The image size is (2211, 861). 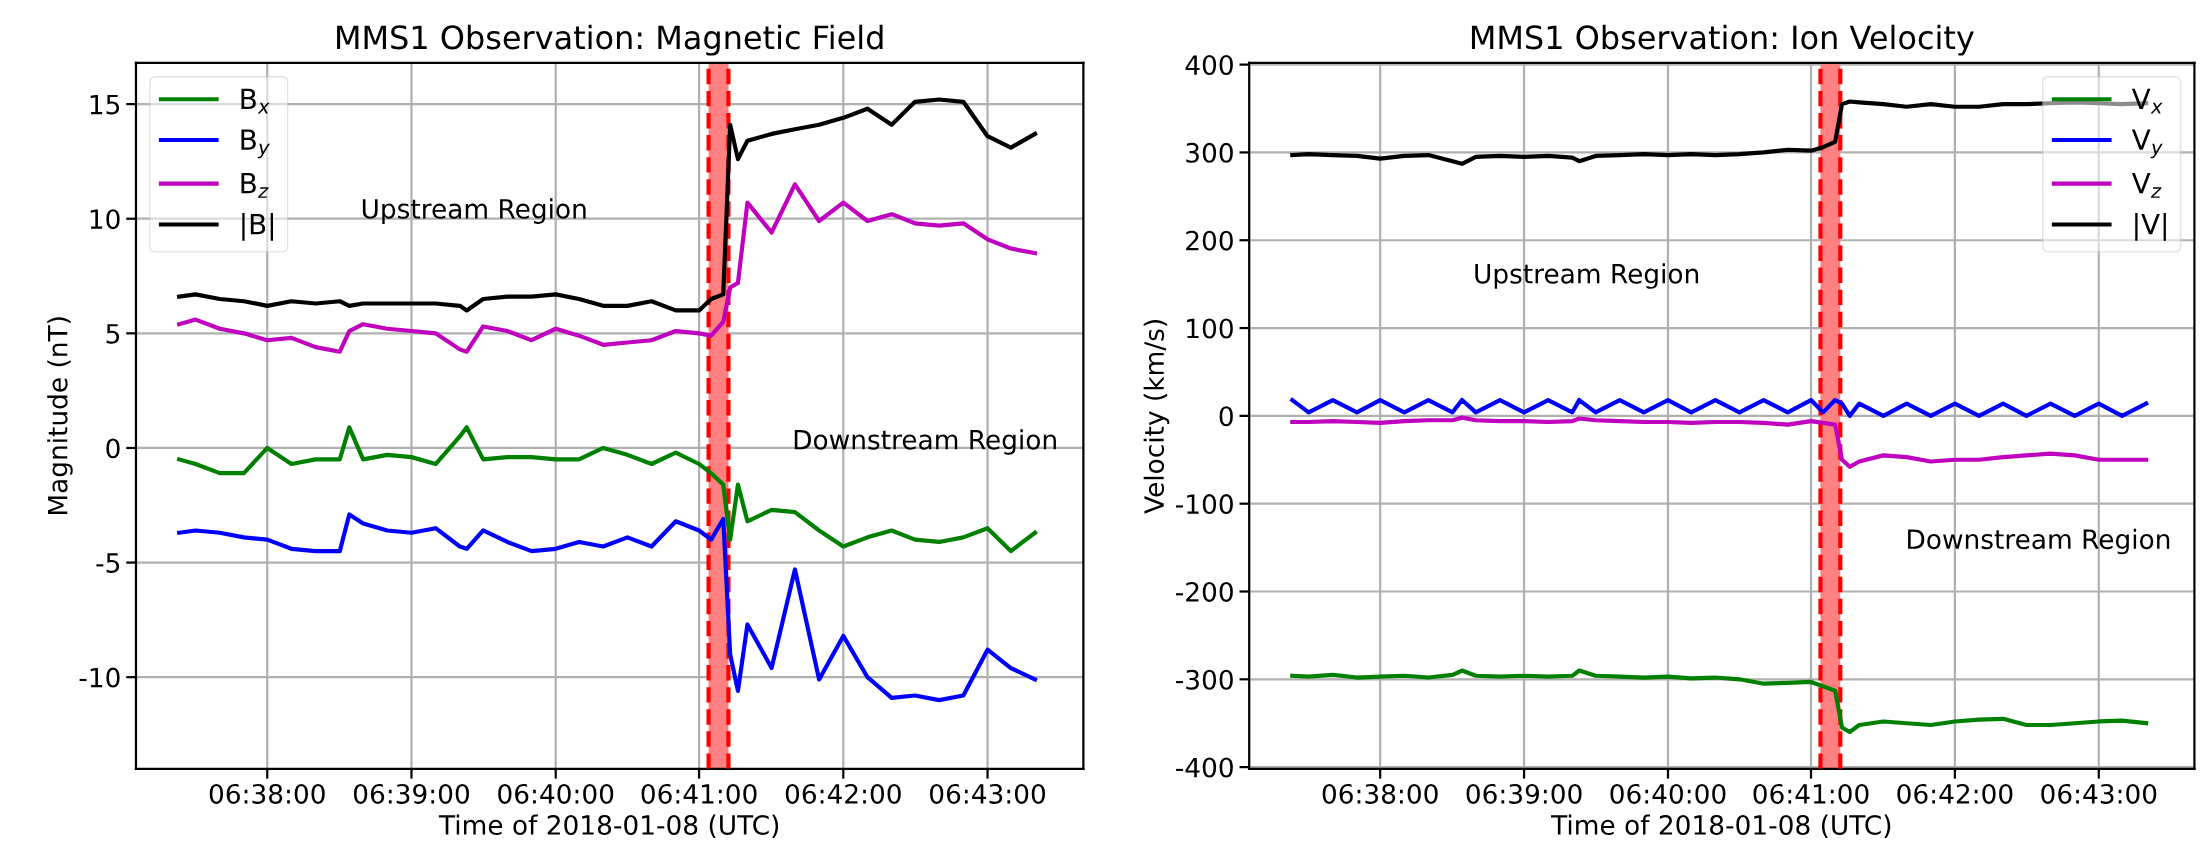 I want to click on chart-title: MMS1 Observation: Magnetic Field, so click(x=610, y=40).